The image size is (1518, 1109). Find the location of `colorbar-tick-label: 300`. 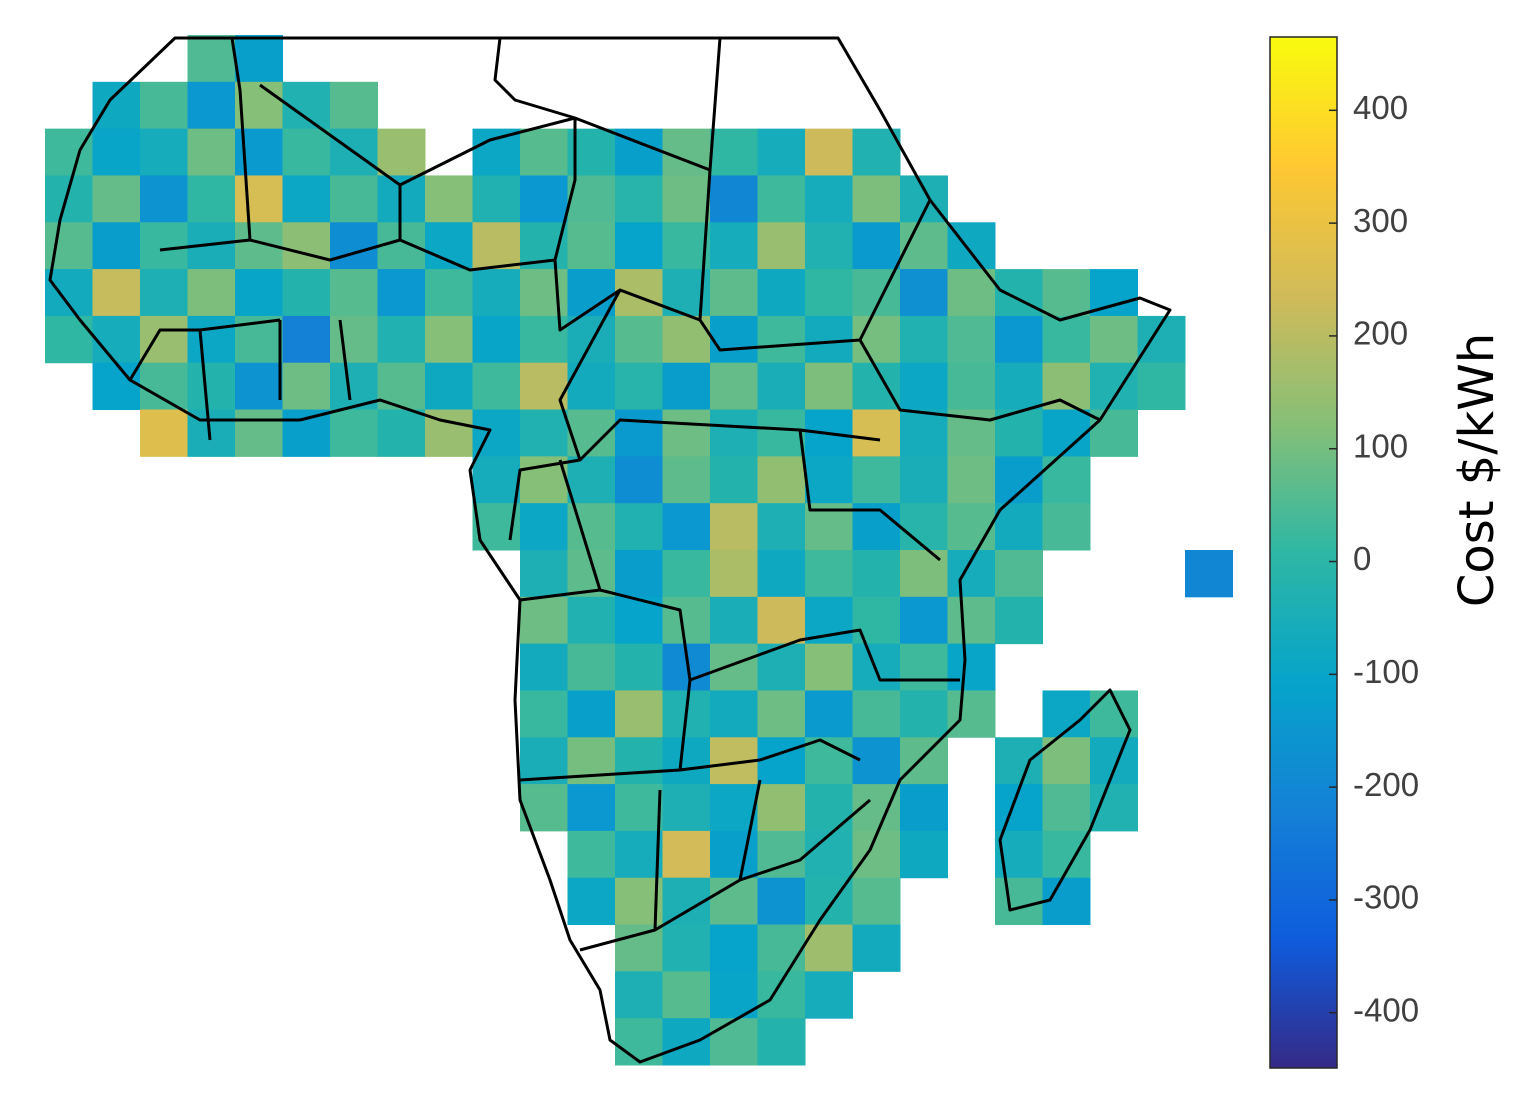

colorbar-tick-label: 300 is located at coordinates (1380, 220).